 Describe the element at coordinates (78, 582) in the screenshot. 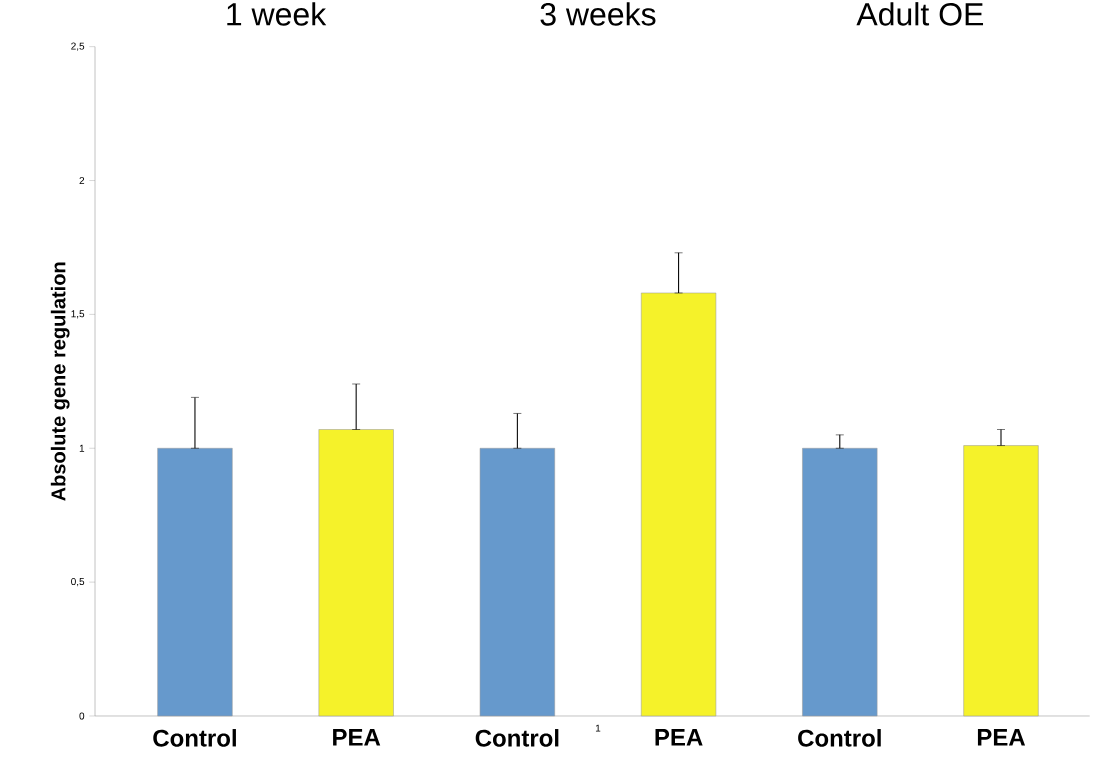

I see `y-tick-label: 0,5` at that location.